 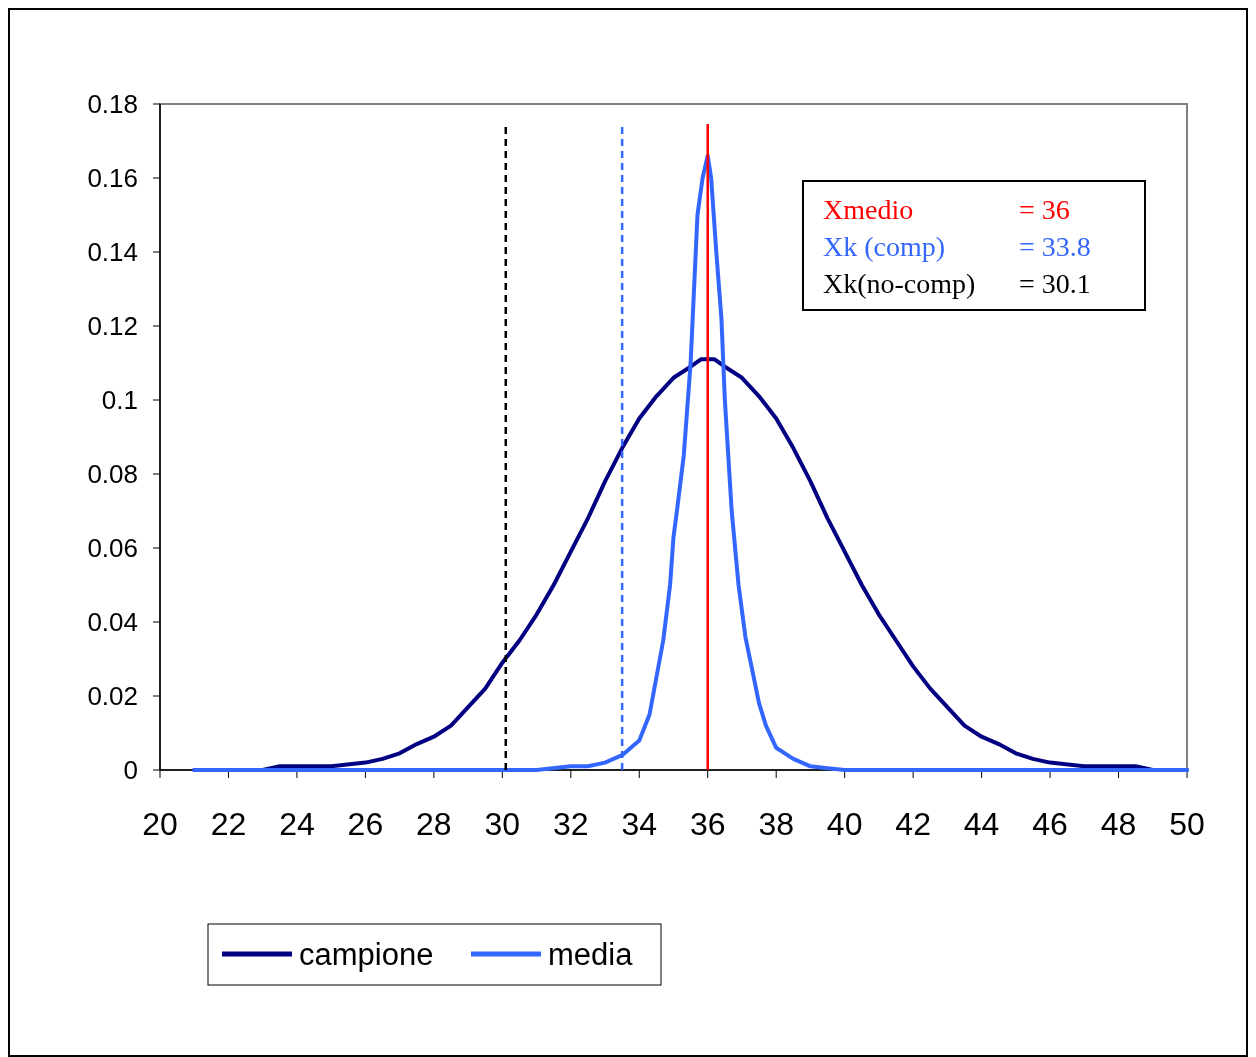 What do you see at coordinates (707, 824) in the screenshot?
I see `x-tick-label: 36` at bounding box center [707, 824].